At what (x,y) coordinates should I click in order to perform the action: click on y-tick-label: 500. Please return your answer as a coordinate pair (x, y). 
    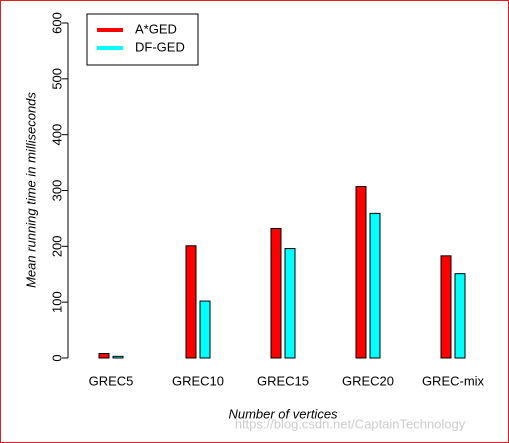
    Looking at the image, I should click on (56, 79).